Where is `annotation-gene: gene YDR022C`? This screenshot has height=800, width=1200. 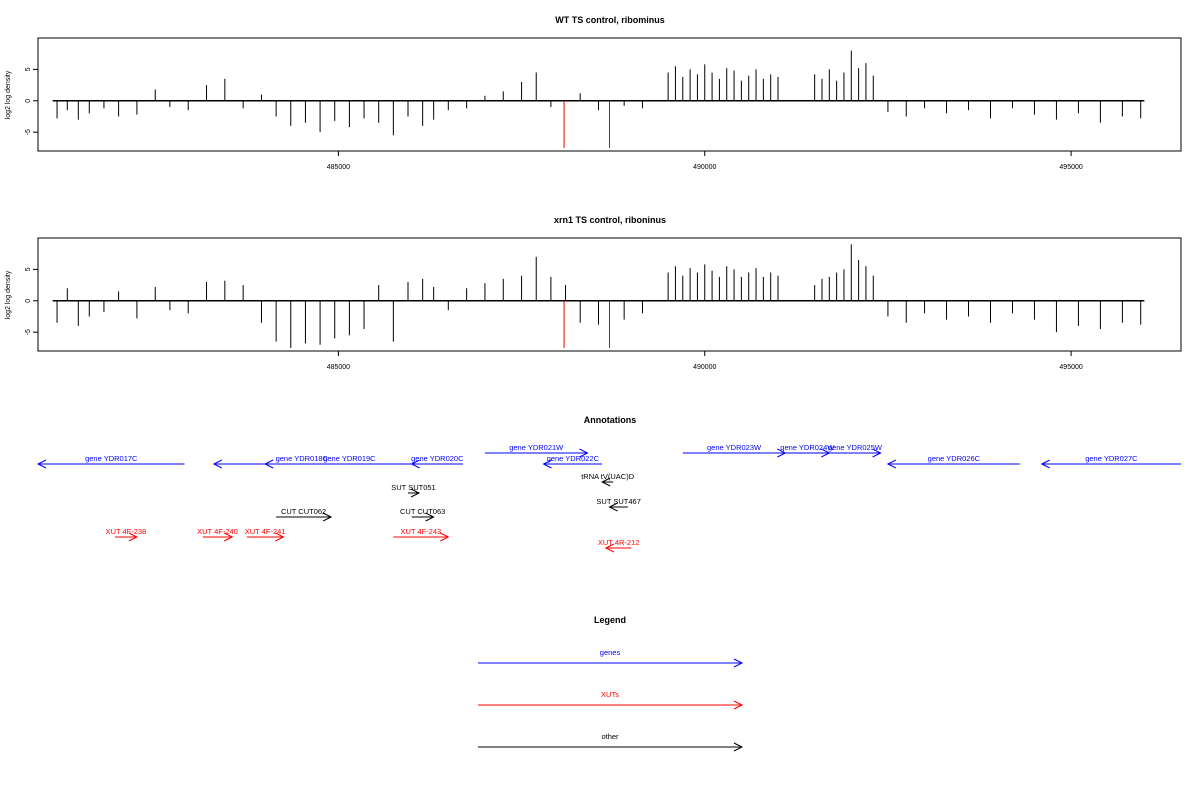
annotation-gene: gene YDR022C is located at coordinates (572, 461).